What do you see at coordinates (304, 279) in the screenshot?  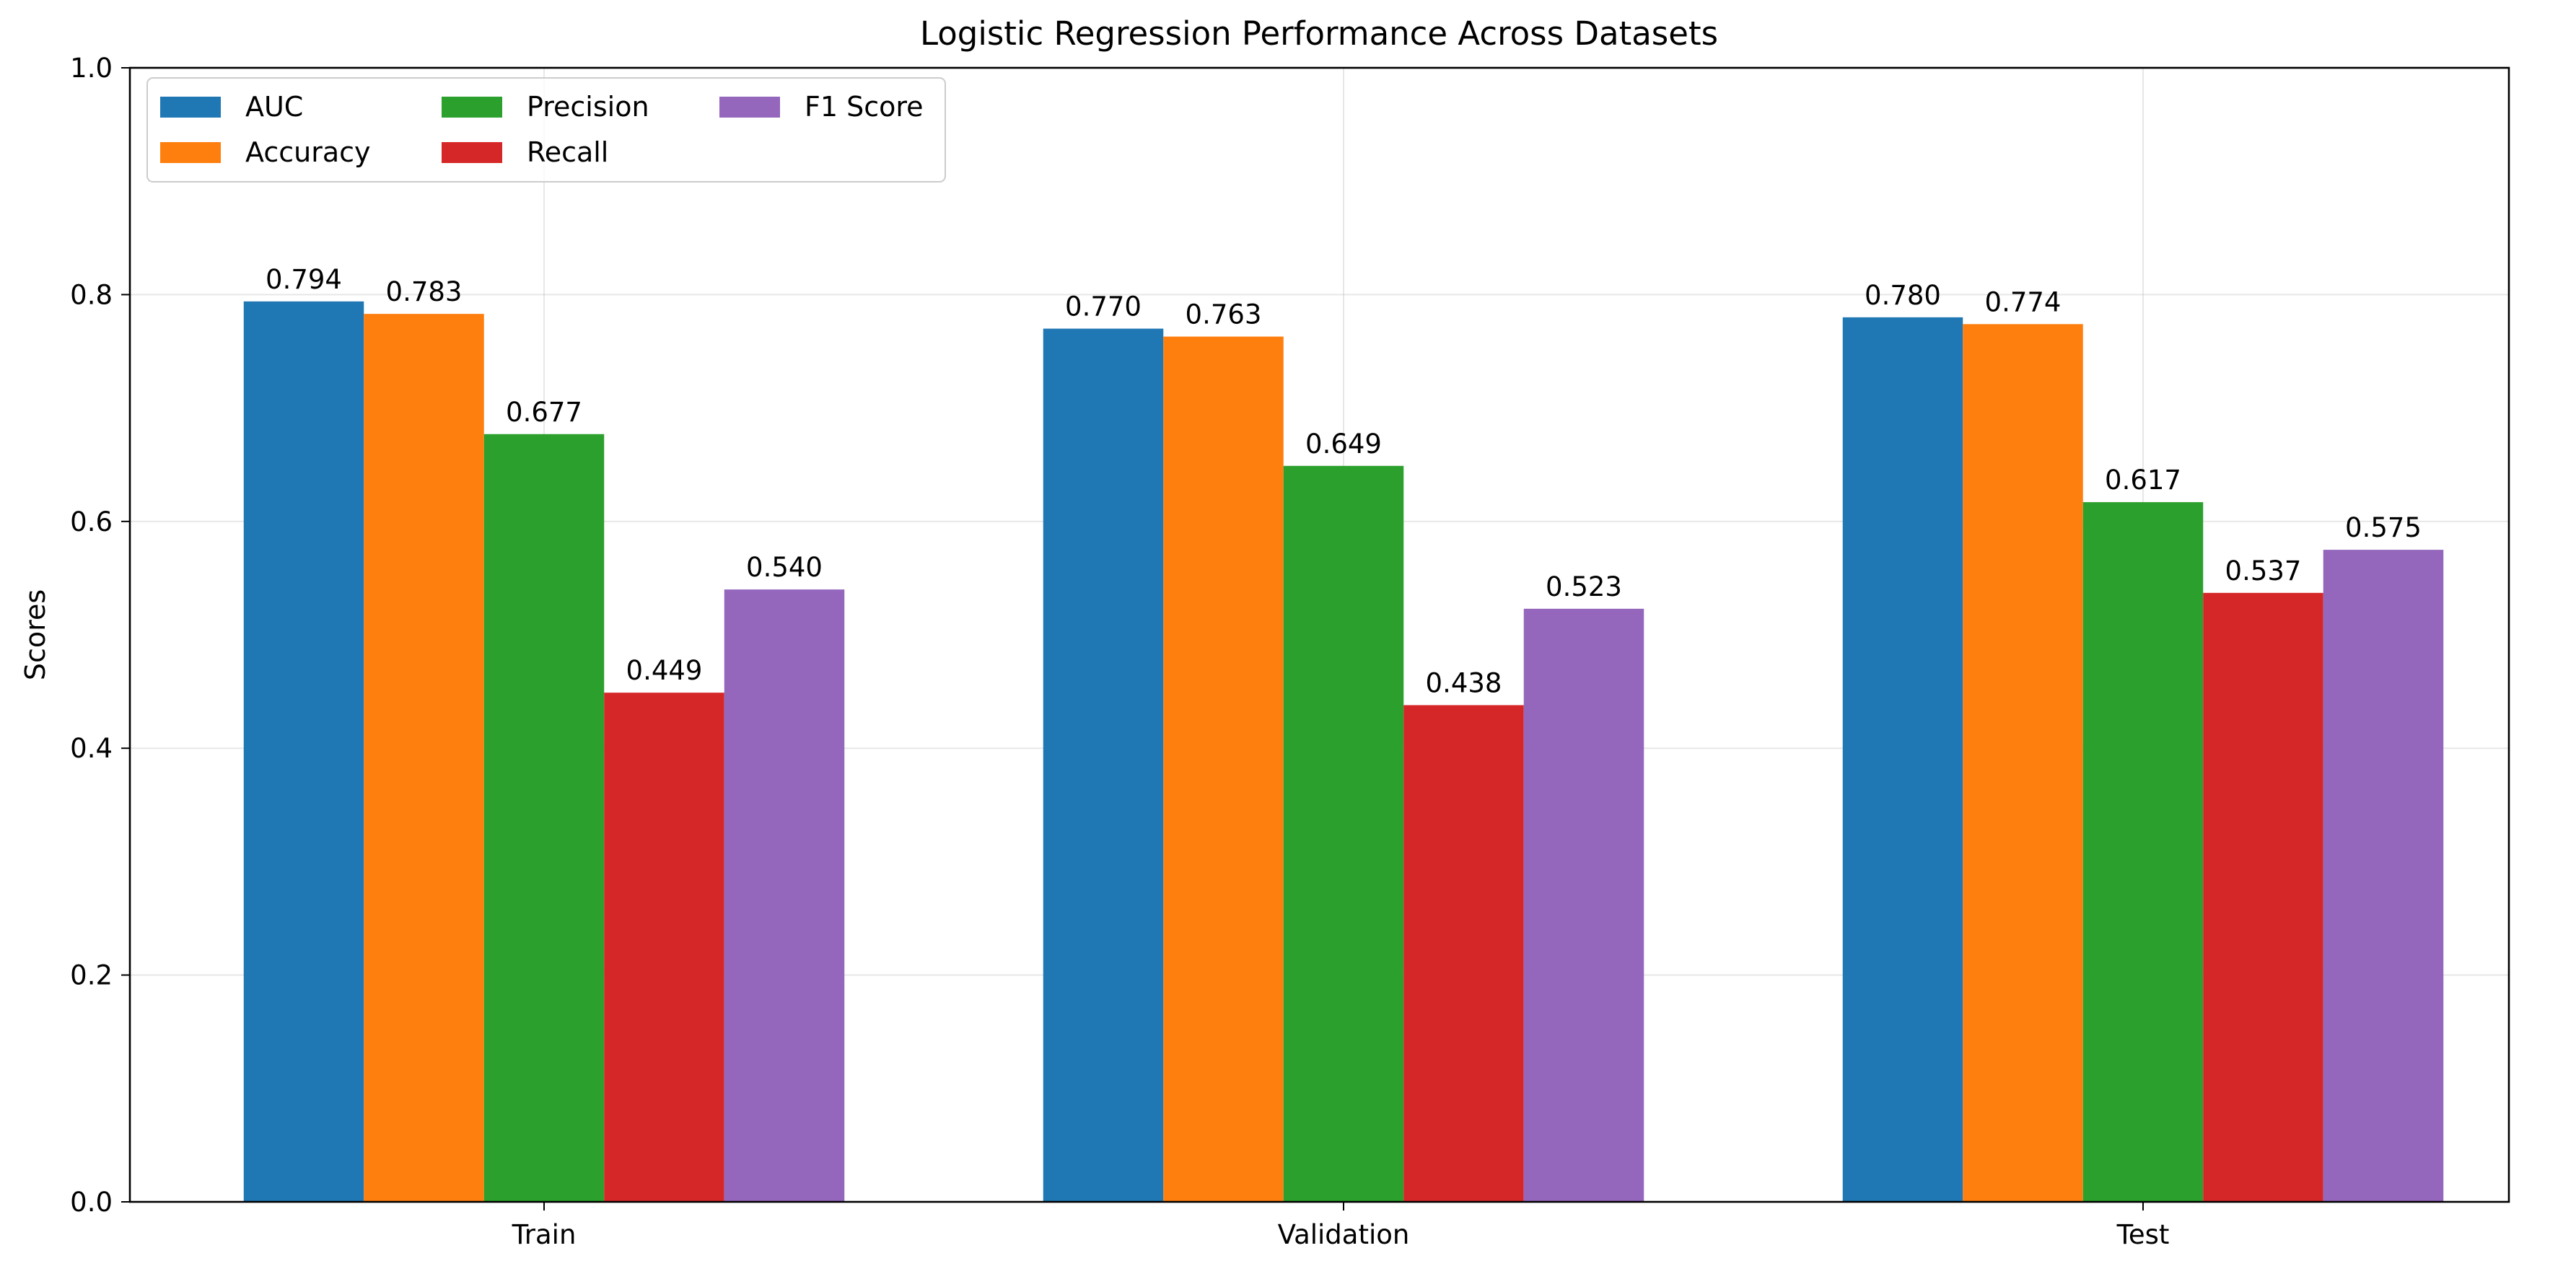 I see `bar-value-label: 0.794` at bounding box center [304, 279].